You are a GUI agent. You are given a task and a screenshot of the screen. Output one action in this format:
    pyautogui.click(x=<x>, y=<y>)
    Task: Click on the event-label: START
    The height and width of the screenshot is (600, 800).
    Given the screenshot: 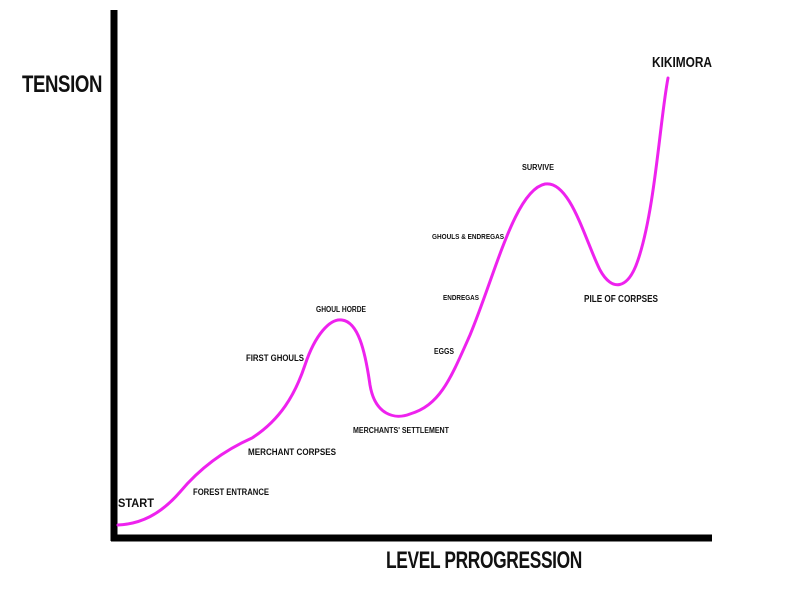 What is the action you would take?
    pyautogui.click(x=136, y=503)
    